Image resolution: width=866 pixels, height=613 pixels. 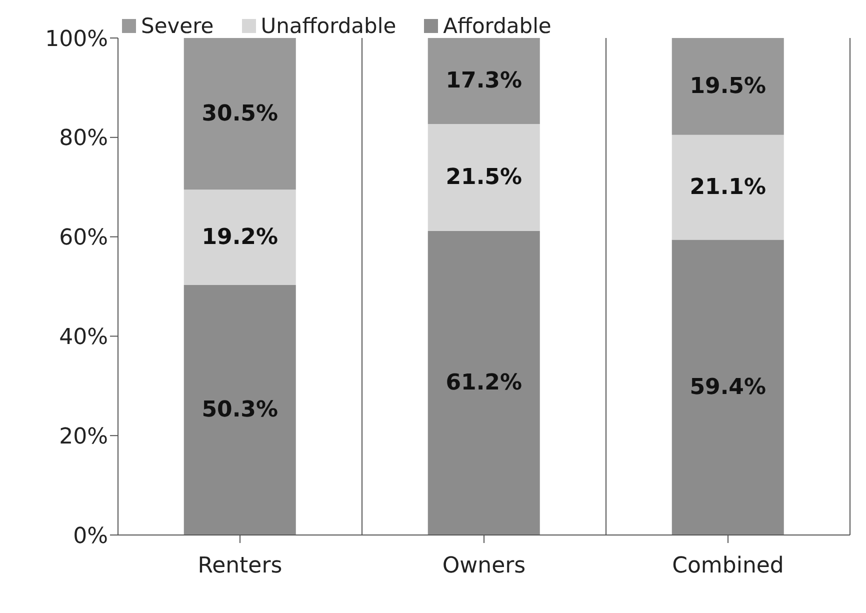 What do you see at coordinates (177, 26) in the screenshot?
I see `legend-label: Severe` at bounding box center [177, 26].